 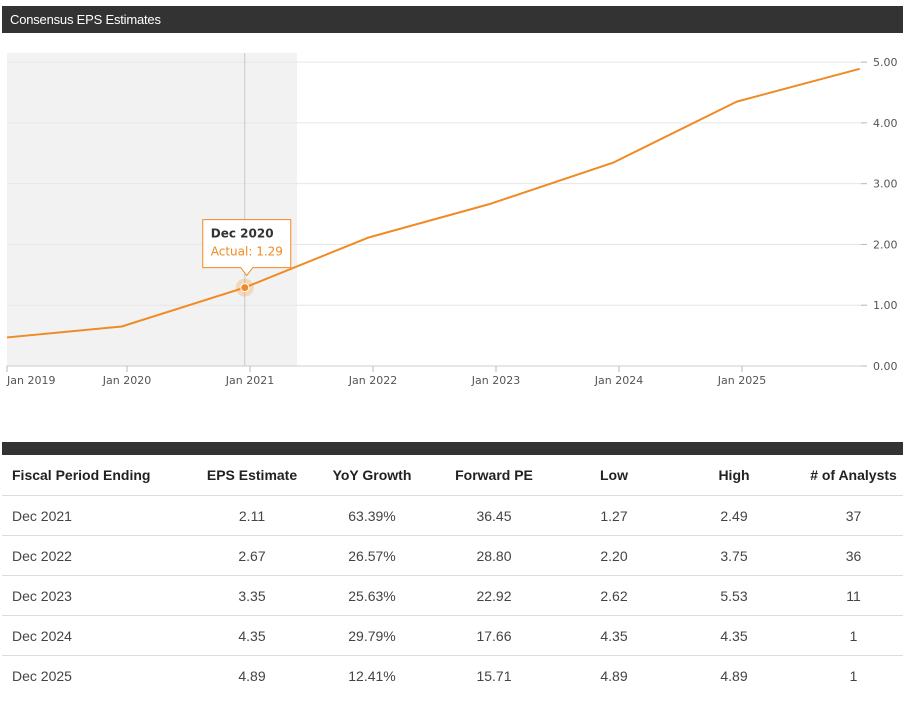 I want to click on data-point-marker, so click(x=245, y=288).